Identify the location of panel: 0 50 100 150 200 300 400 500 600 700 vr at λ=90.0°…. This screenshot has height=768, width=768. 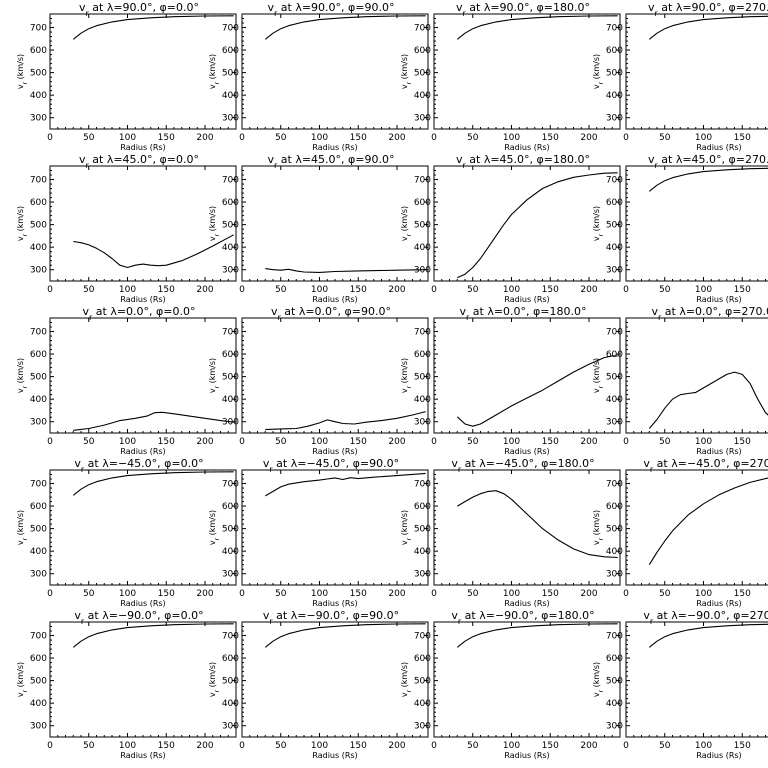
(510, 76).